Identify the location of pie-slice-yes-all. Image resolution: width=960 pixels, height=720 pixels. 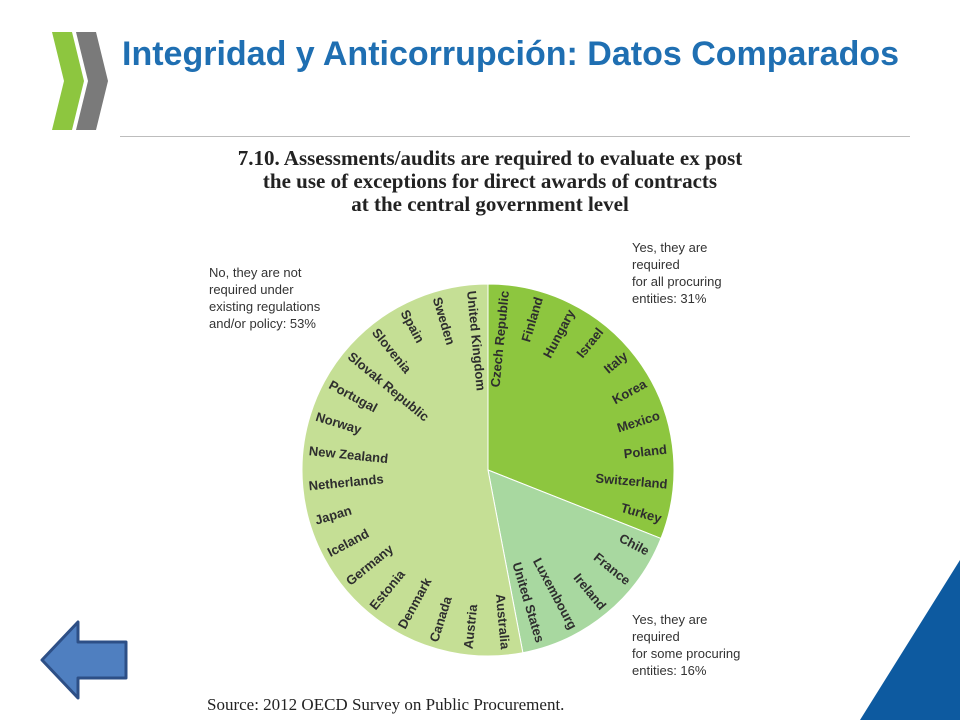
(581, 411).